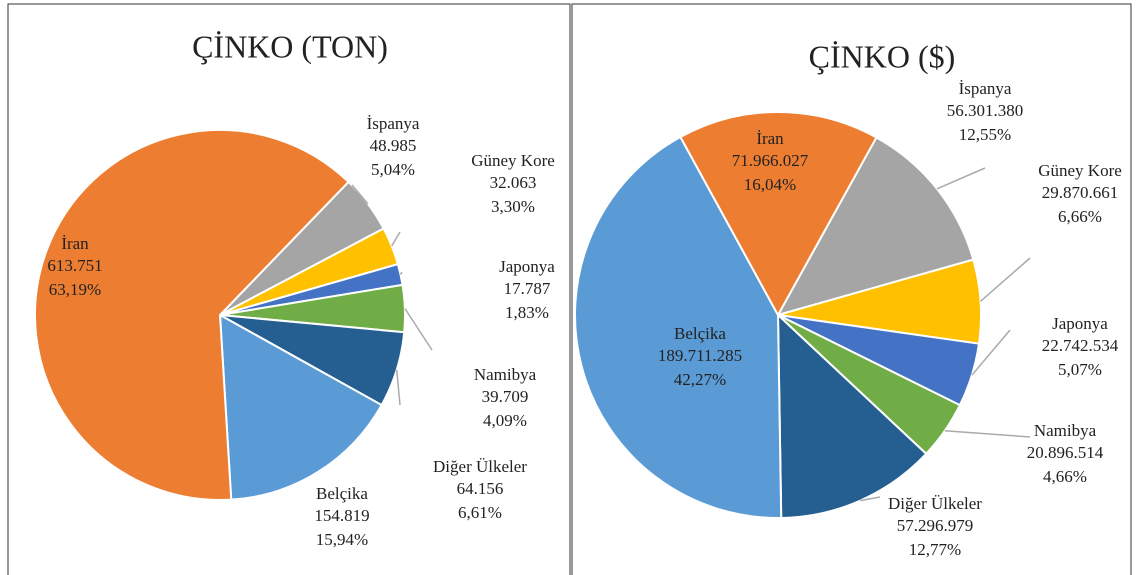 The image size is (1137, 575). What do you see at coordinates (341, 515) in the screenshot?
I see `data-label-value: 154.819` at bounding box center [341, 515].